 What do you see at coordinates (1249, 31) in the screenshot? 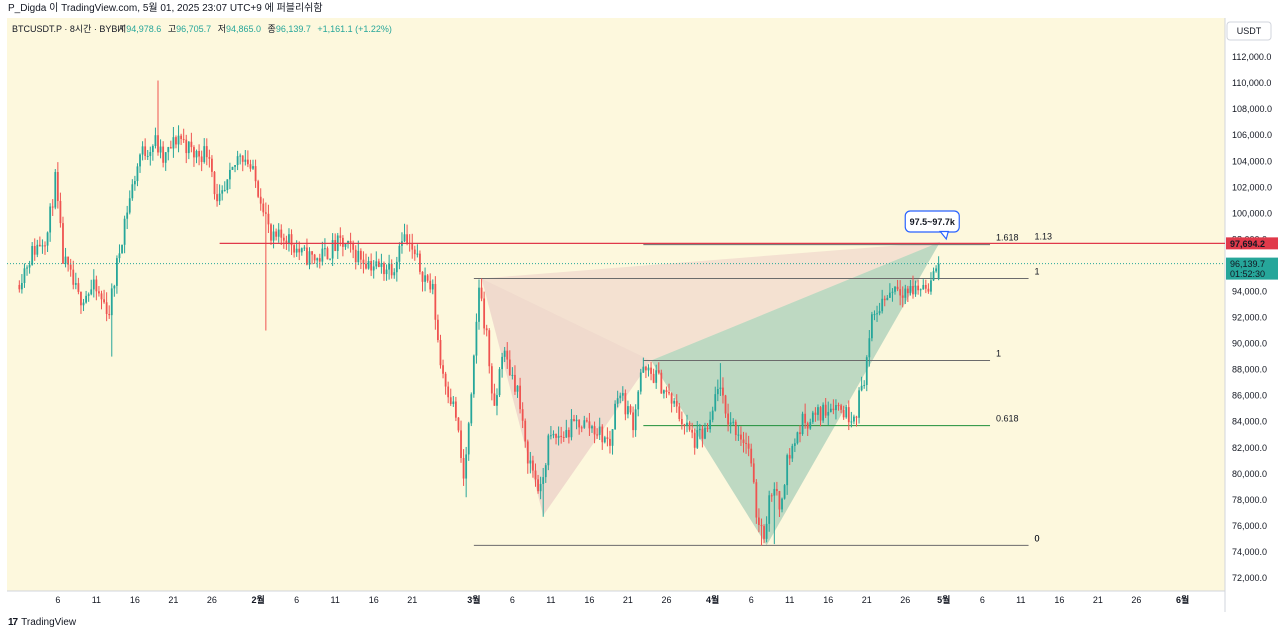
I see `currency-button: USDT` at bounding box center [1249, 31].